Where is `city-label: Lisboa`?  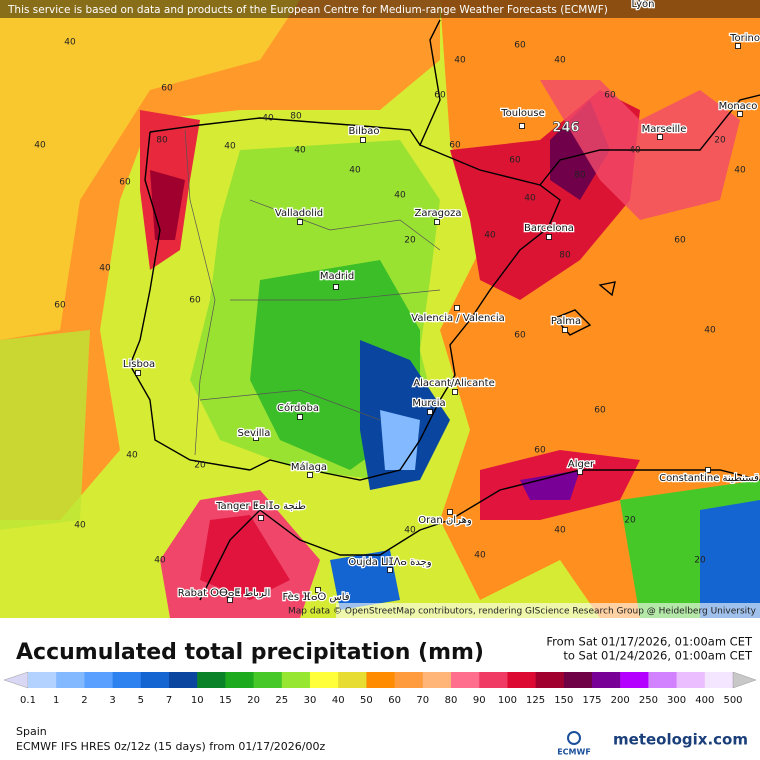 city-label: Lisboa is located at coordinates (139, 364).